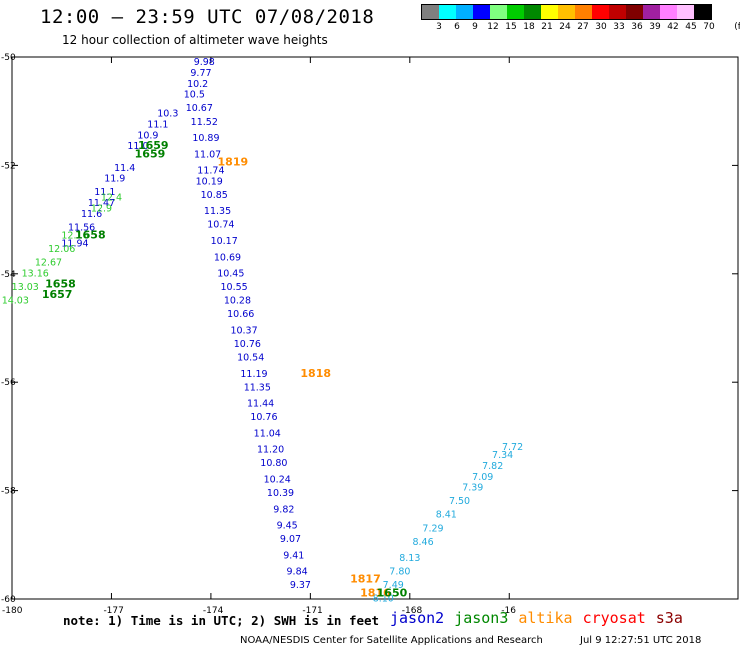  Describe the element at coordinates (197, 84) in the screenshot. I see `swh-value-jason2: 10.2` at that location.